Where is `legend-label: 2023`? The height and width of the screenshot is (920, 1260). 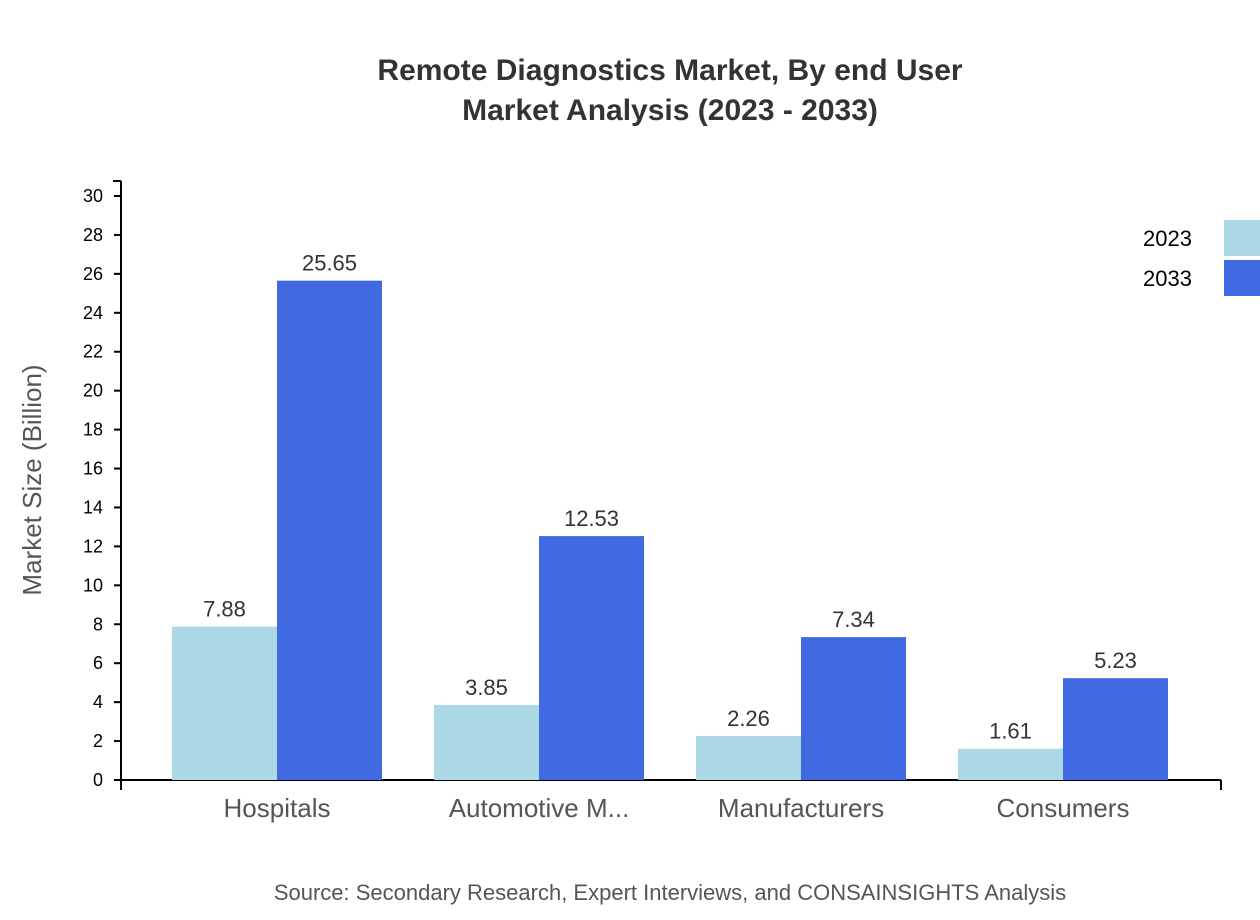
legend-label: 2023 is located at coordinates (1167, 238).